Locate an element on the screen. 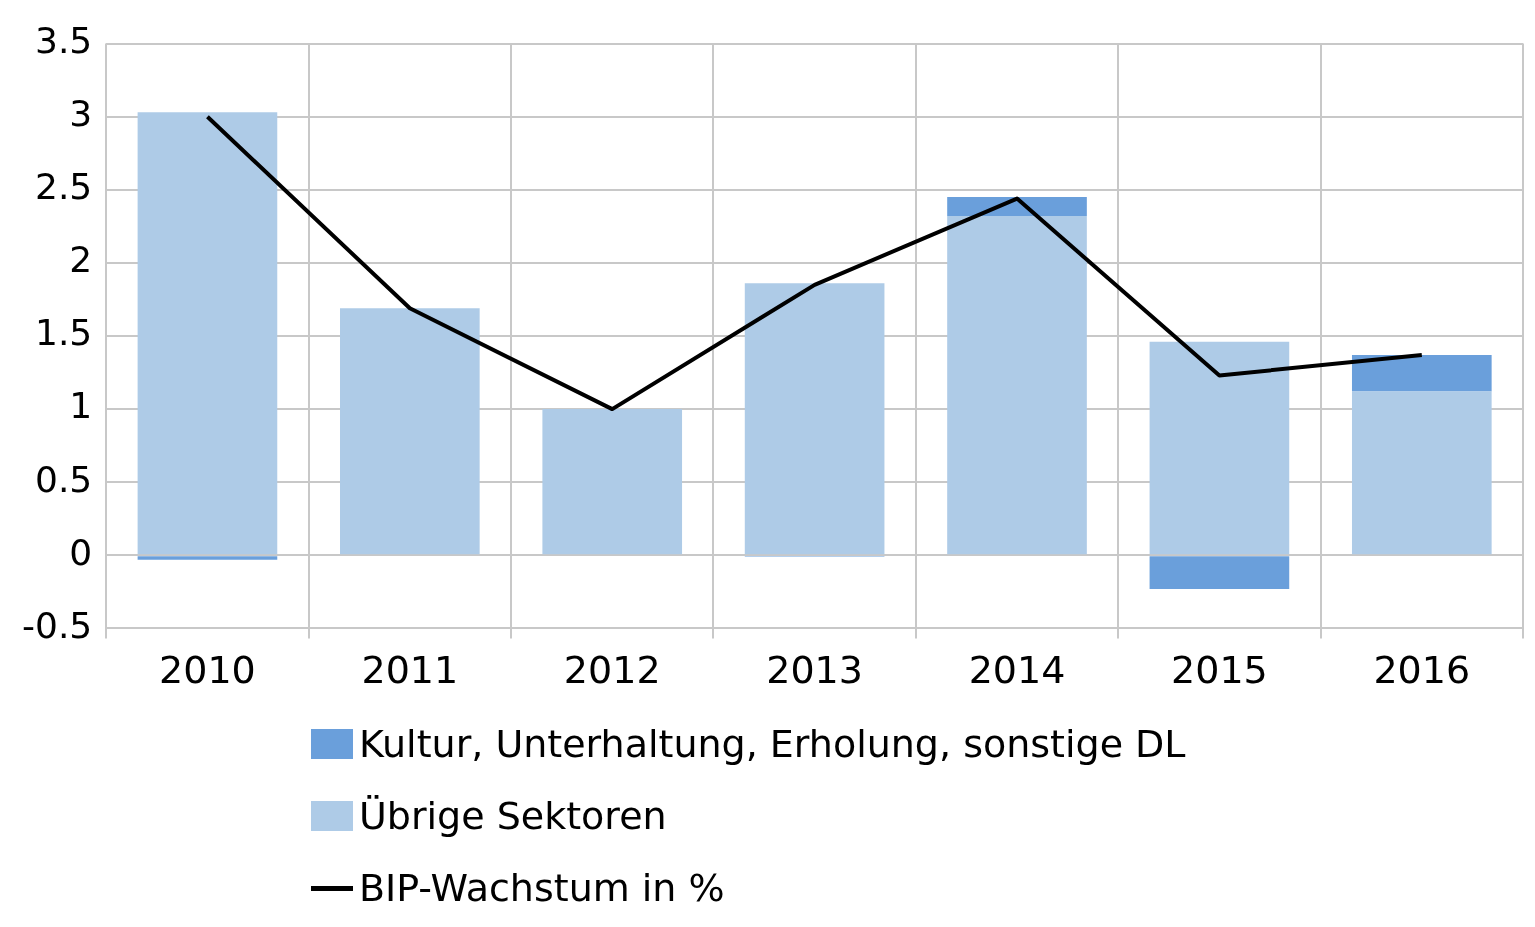 The height and width of the screenshot is (927, 1535). y-tick-label: 0 is located at coordinates (81, 552).